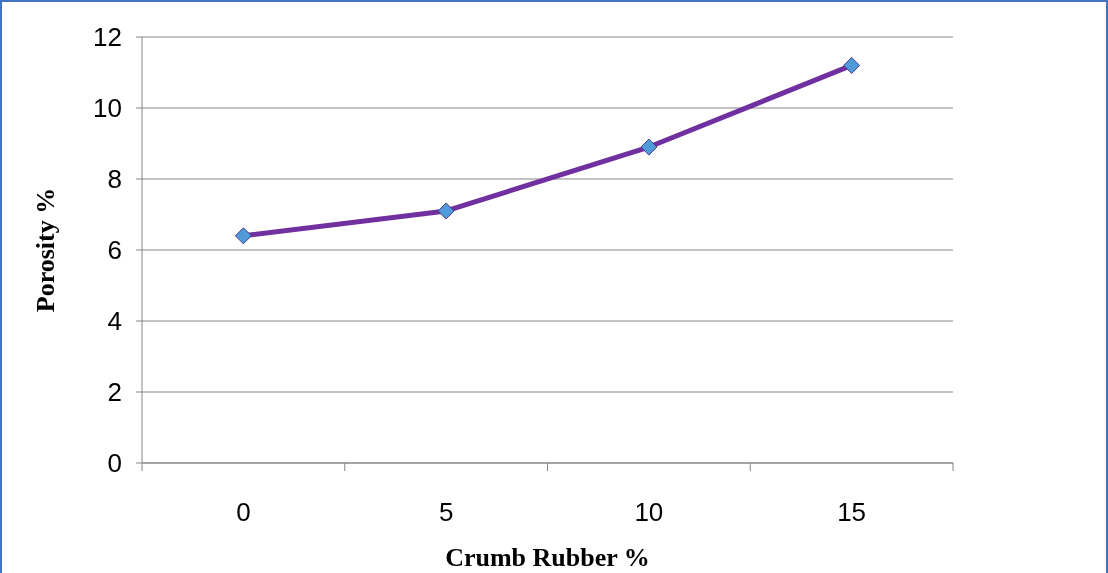 The width and height of the screenshot is (1108, 573). I want to click on y-tick-label: 4, so click(114, 321).